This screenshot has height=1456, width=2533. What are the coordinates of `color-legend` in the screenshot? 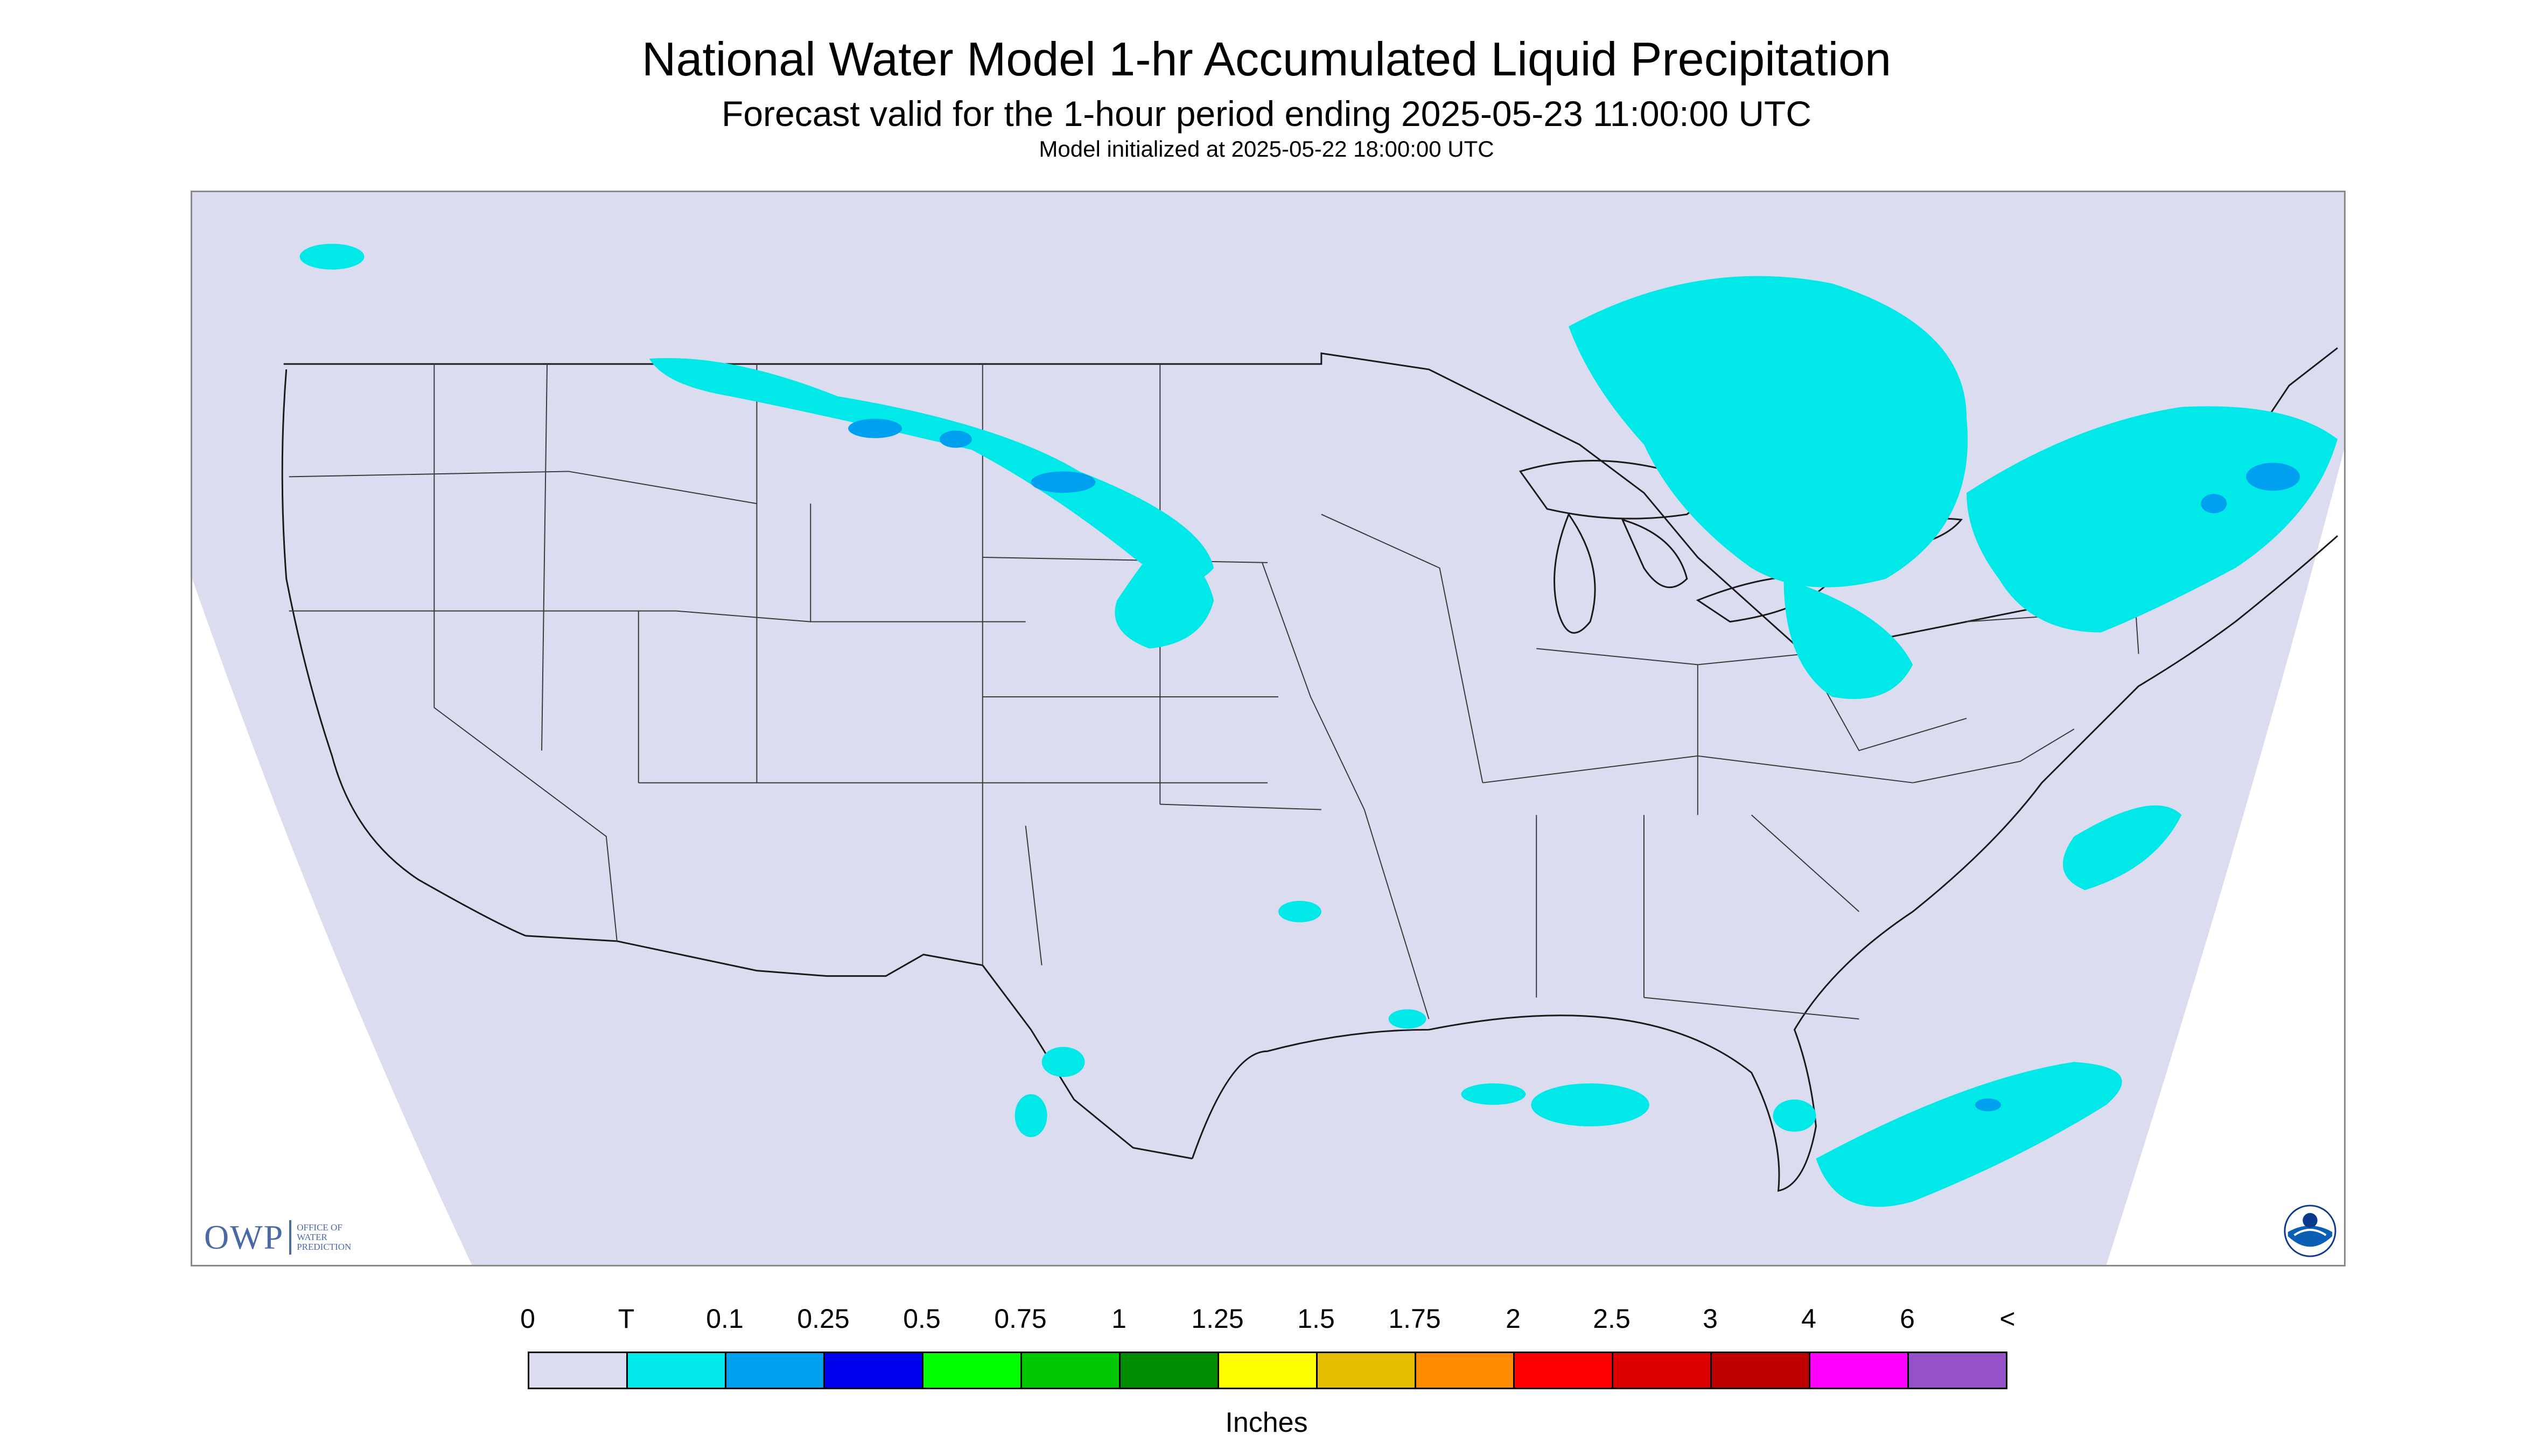 It's located at (1267, 1370).